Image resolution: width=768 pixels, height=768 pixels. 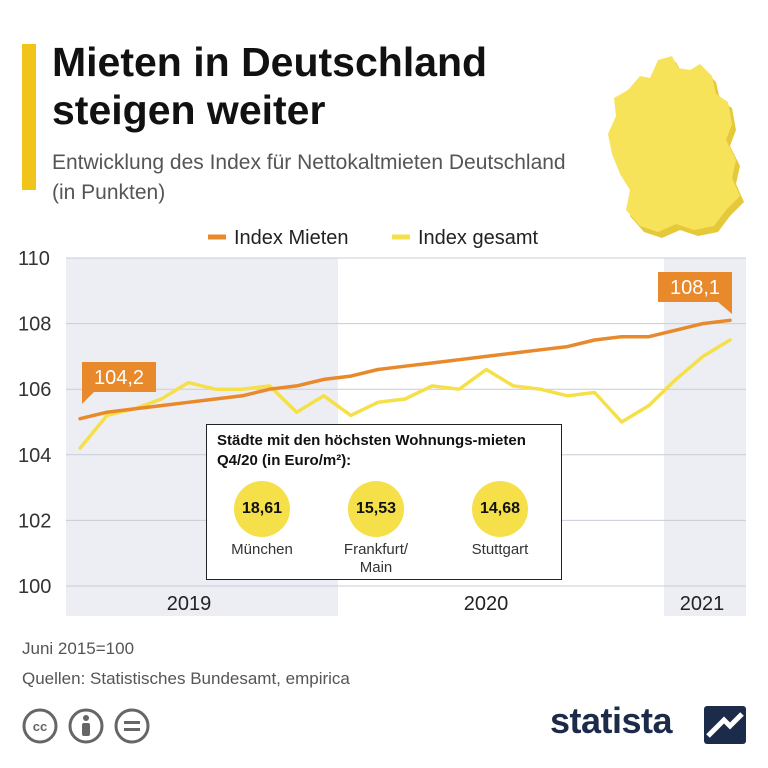 What do you see at coordinates (88, 398) in the screenshot?
I see `callout-start-pointer` at bounding box center [88, 398].